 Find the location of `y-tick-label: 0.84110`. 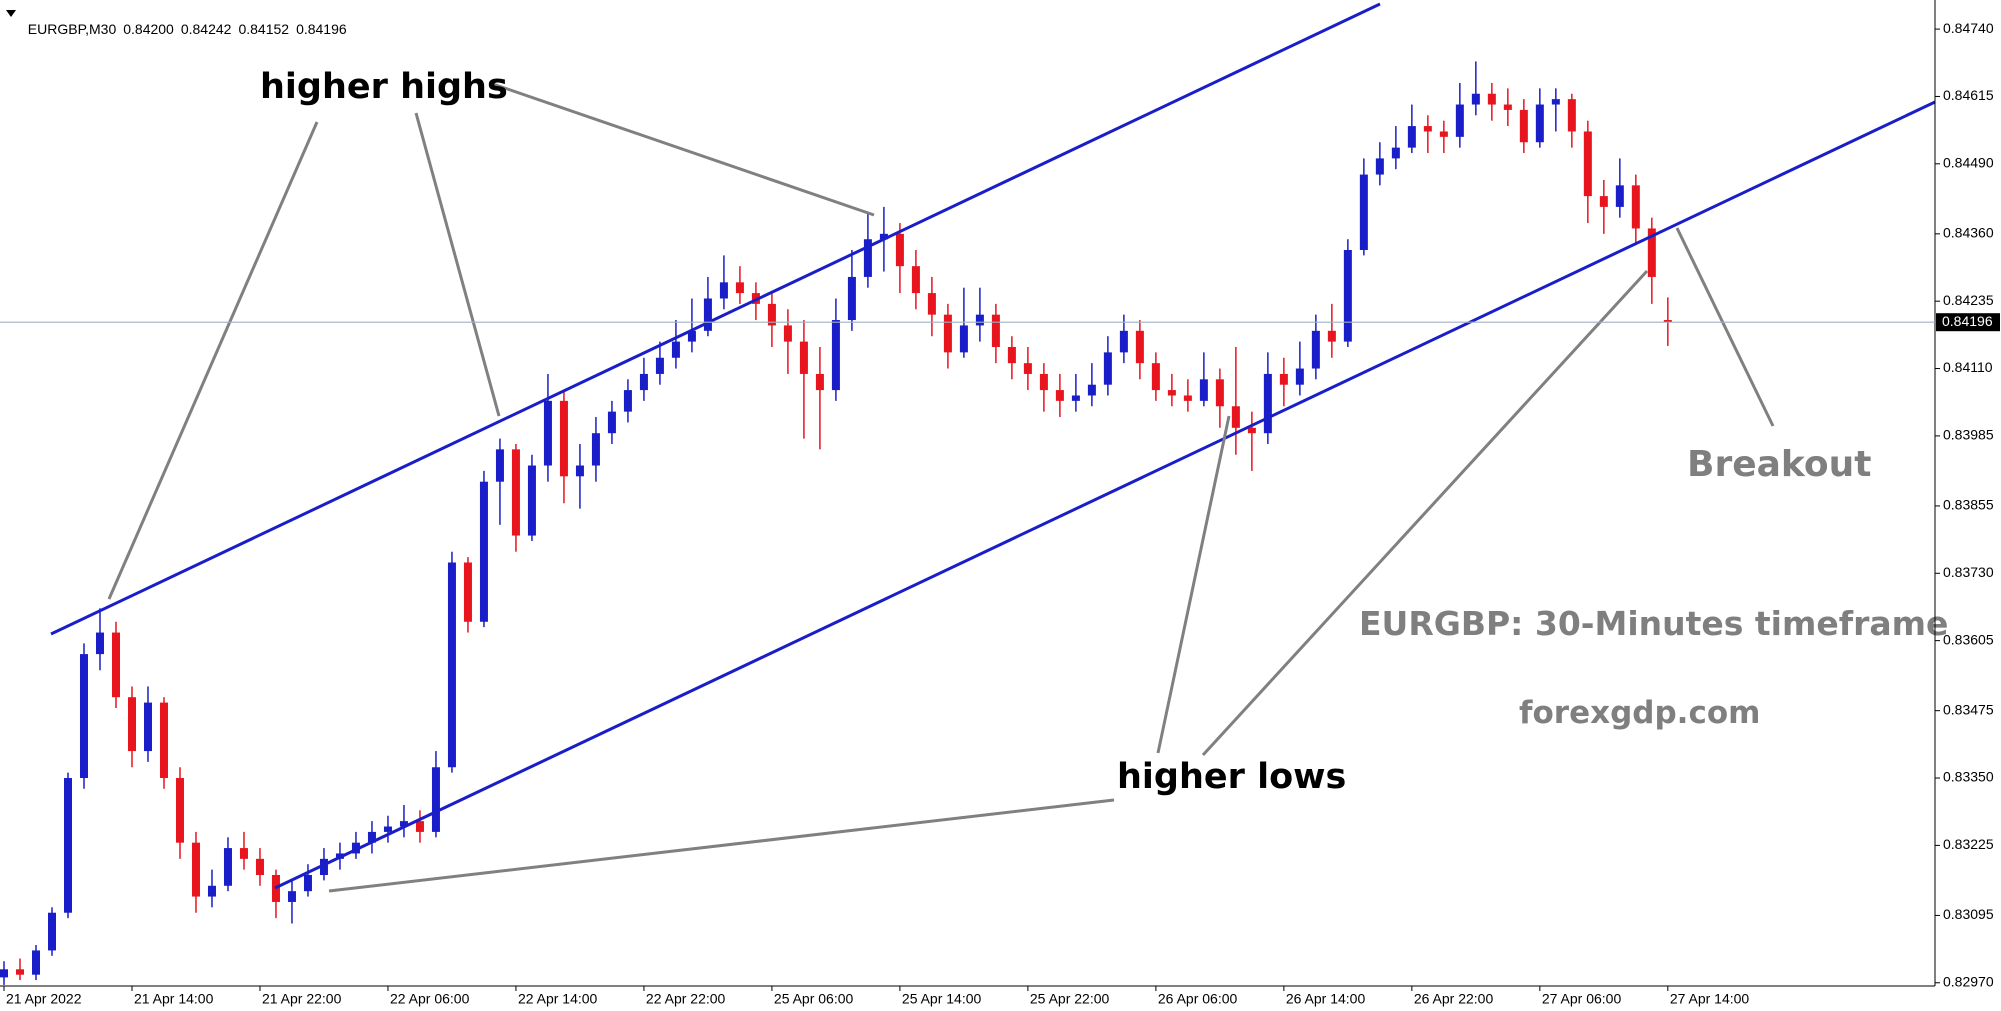

y-tick-label: 0.84110 is located at coordinates (1968, 367).